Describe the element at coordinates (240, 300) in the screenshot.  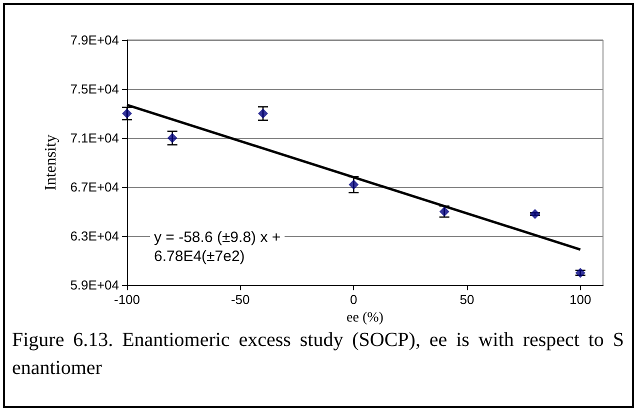
I see `x-tick-label: -50` at that location.